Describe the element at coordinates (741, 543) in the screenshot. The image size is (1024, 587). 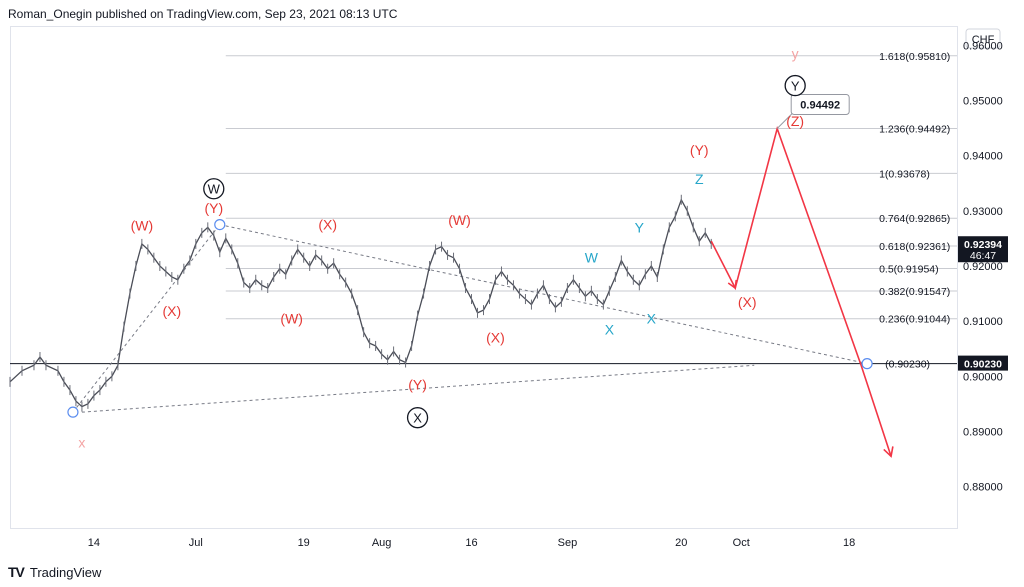
I see `x-tick-label: Oct` at that location.